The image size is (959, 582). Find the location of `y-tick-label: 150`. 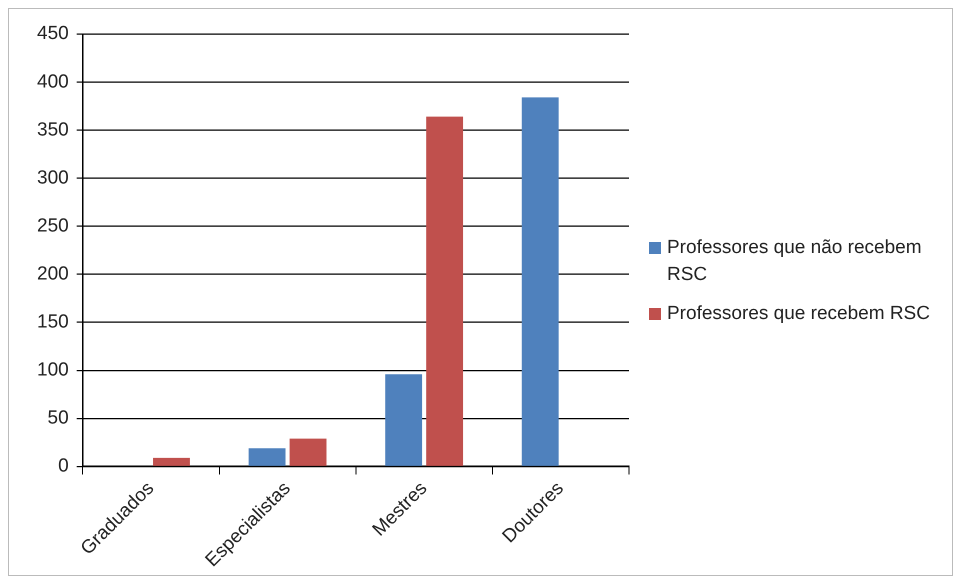

y-tick-label: 150 is located at coordinates (53, 322).